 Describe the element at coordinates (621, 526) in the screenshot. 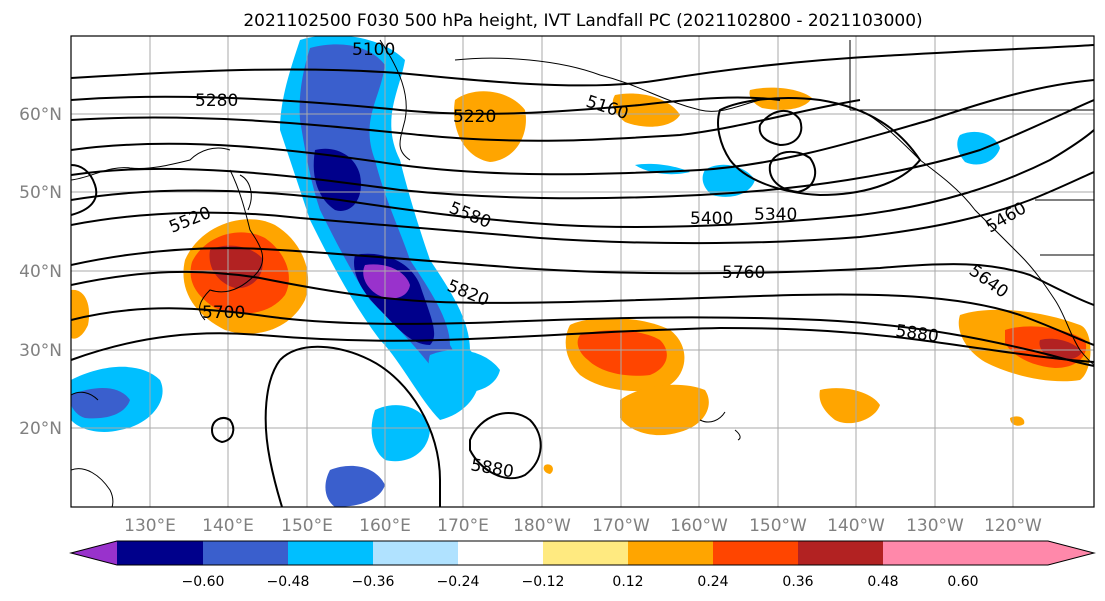

I see `lon-label: 170°W` at that location.